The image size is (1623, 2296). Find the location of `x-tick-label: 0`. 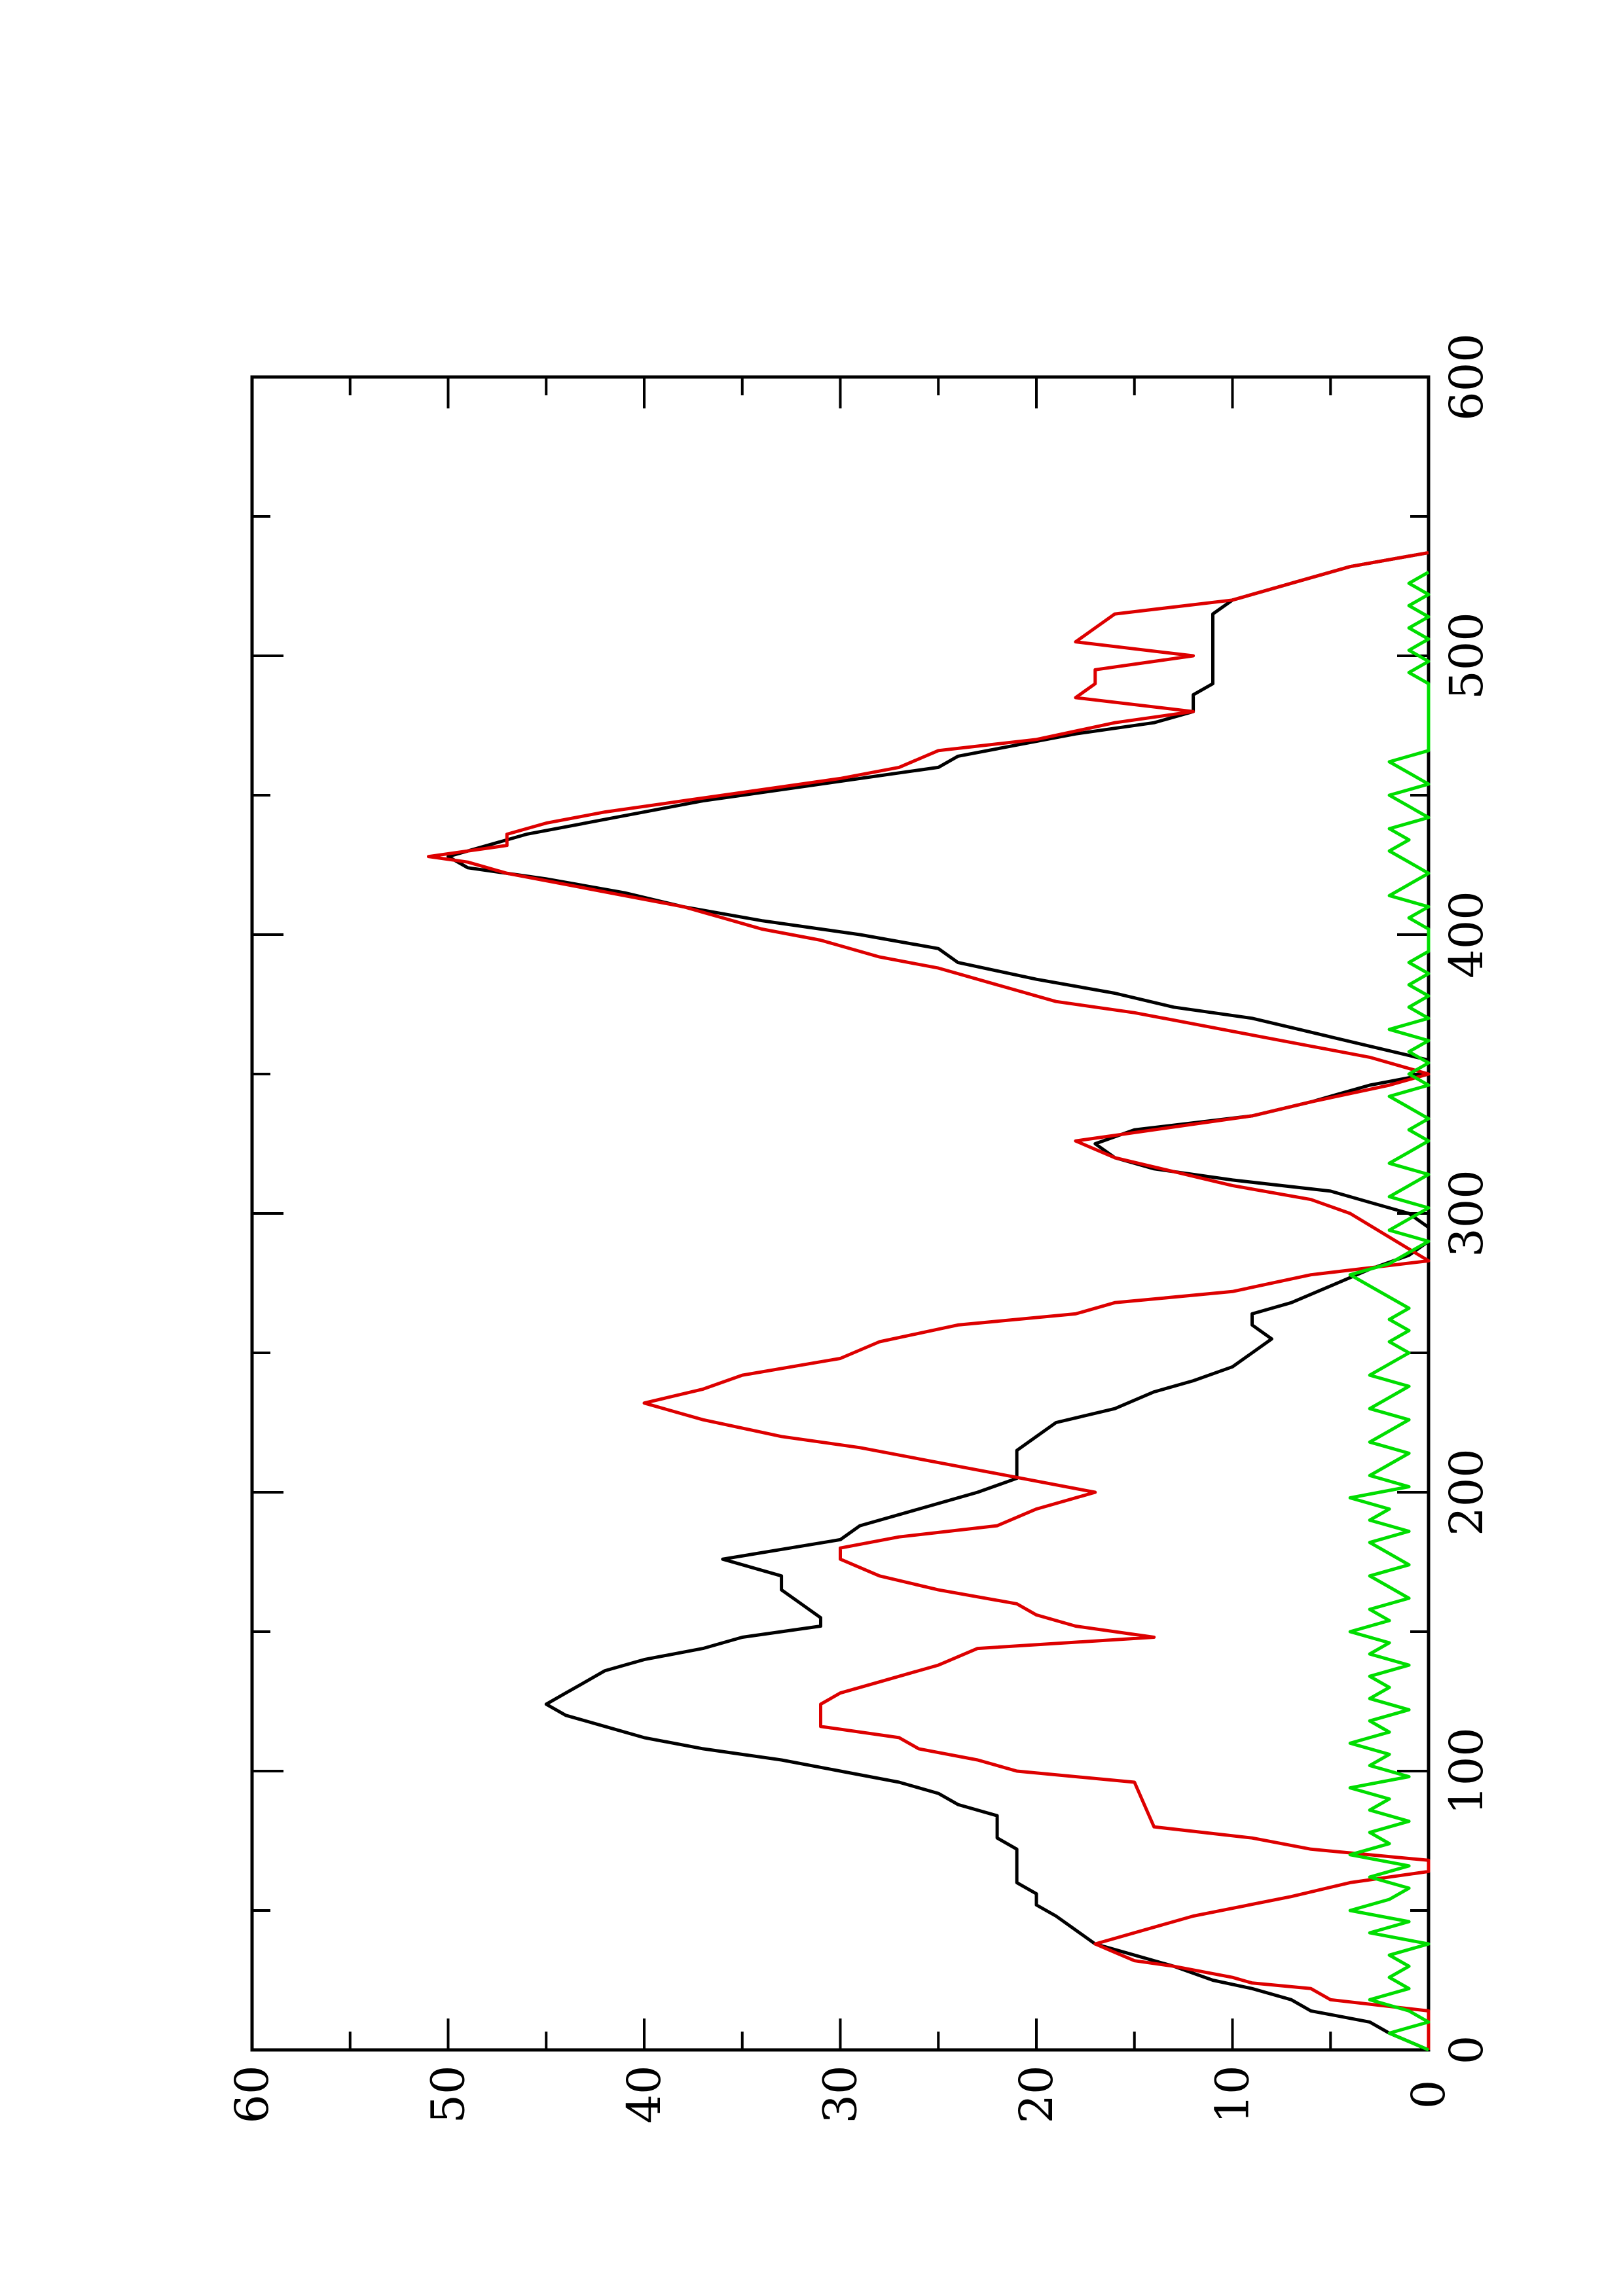

x-tick-label: 0 is located at coordinates (1466, 2050).